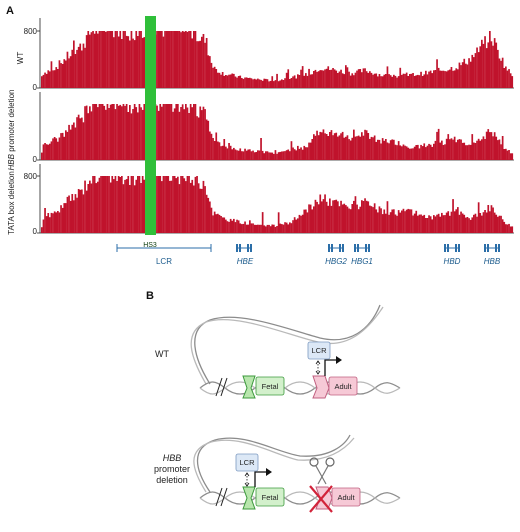  What do you see at coordinates (245, 261) in the screenshot?
I see `gene-label-hbe: HBE` at bounding box center [245, 261].